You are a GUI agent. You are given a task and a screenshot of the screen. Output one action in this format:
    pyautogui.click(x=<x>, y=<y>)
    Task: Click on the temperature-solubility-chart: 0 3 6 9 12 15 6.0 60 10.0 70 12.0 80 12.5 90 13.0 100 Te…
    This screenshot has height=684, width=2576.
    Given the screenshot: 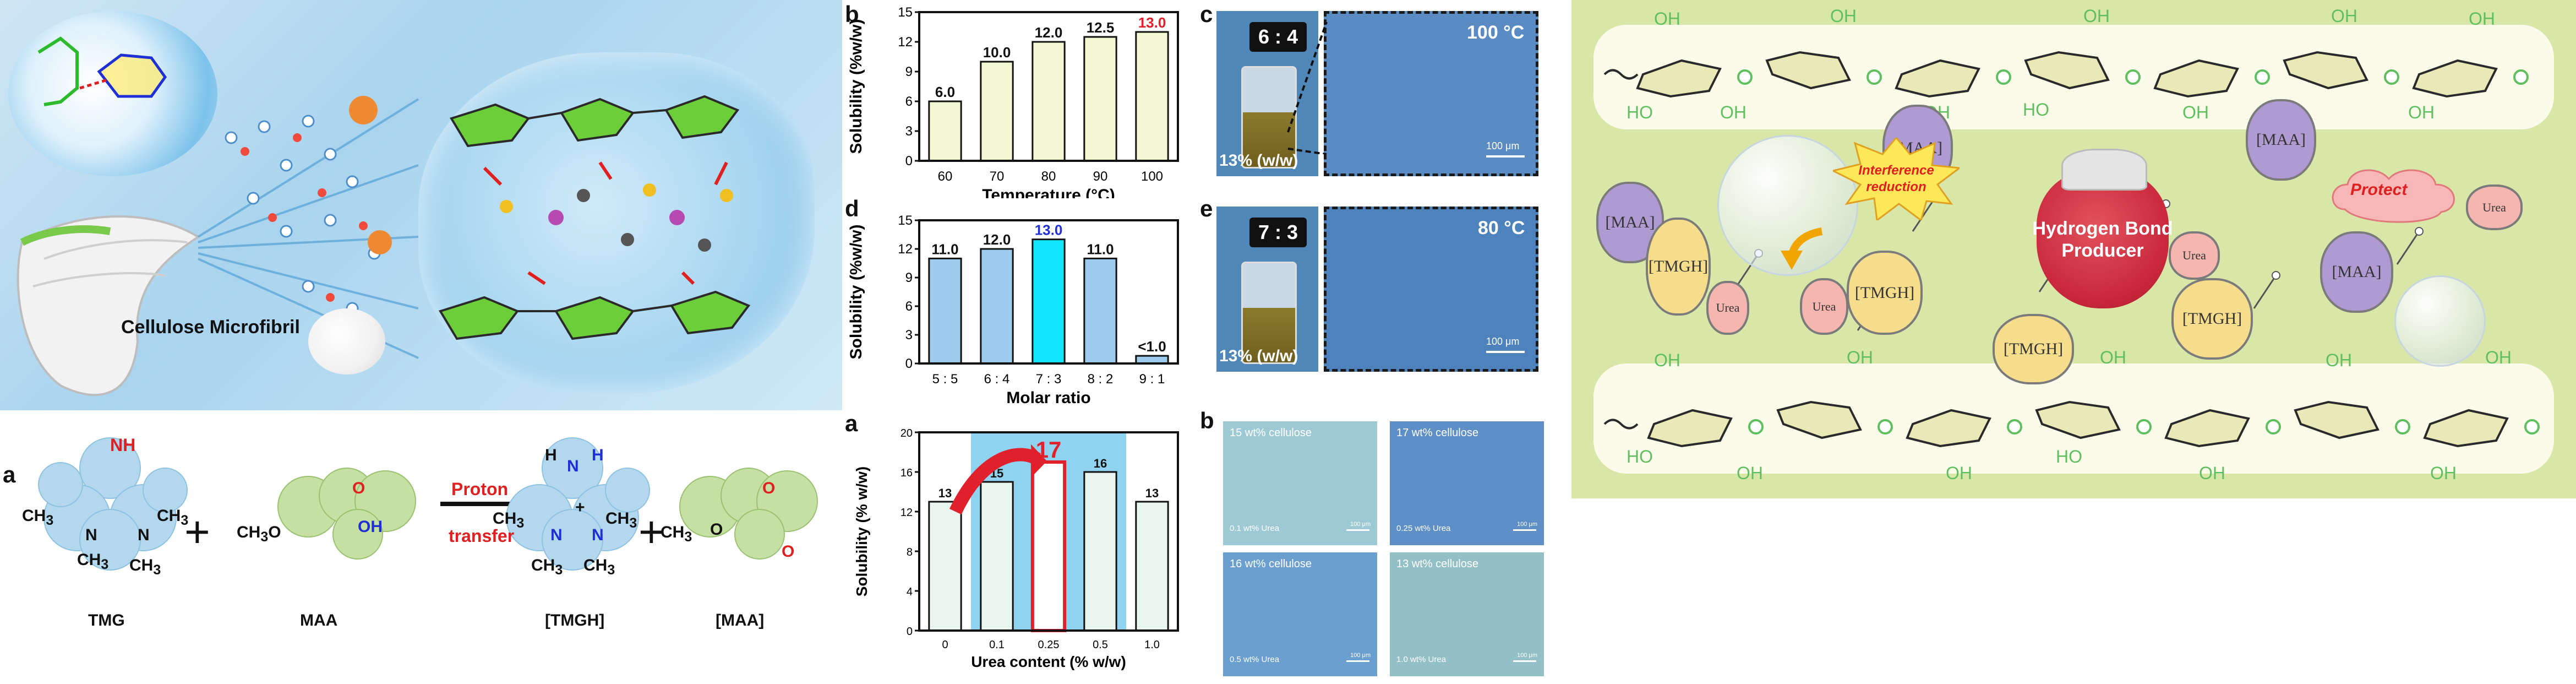 What is the action you would take?
    pyautogui.click(x=1013, y=101)
    